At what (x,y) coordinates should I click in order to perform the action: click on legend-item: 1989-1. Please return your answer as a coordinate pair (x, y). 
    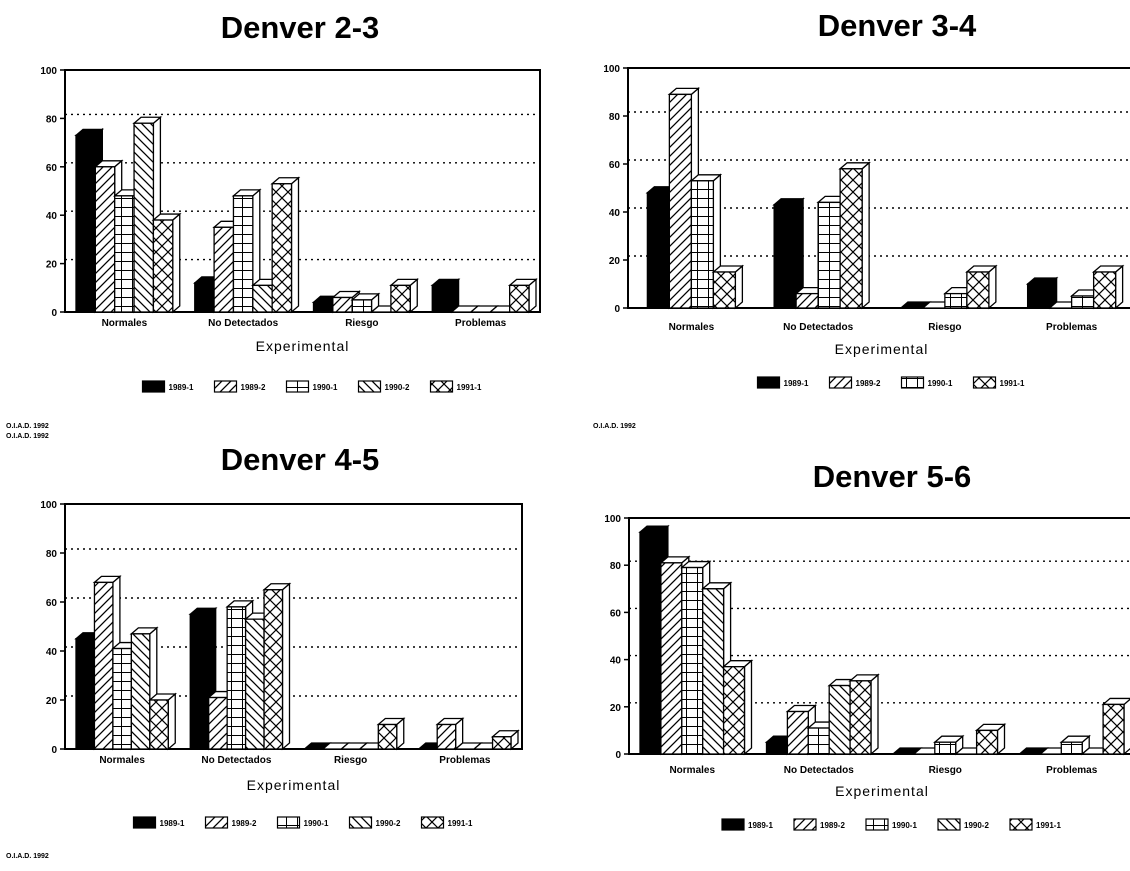
    Looking at the image, I should click on (158, 822).